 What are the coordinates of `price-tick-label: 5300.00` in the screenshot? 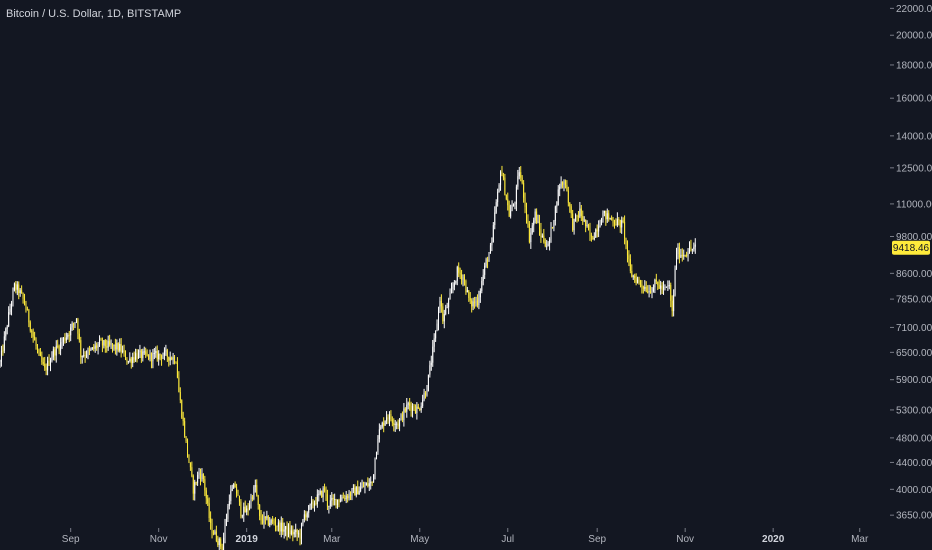 It's located at (914, 410).